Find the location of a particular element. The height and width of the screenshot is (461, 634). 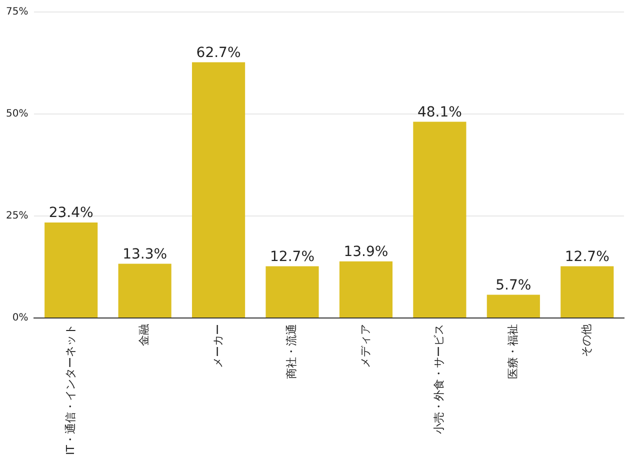

data-label: 13.3% is located at coordinates (145, 254).